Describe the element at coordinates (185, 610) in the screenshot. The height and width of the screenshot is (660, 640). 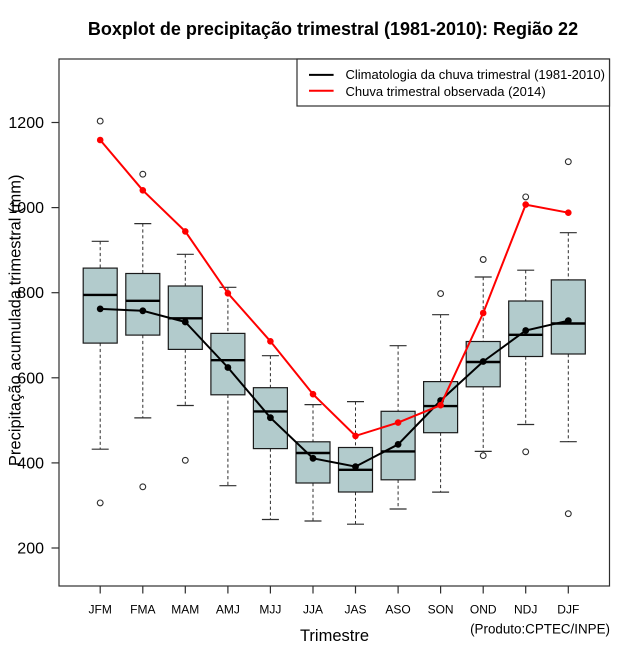
I see `svg-text: MAM` at that location.